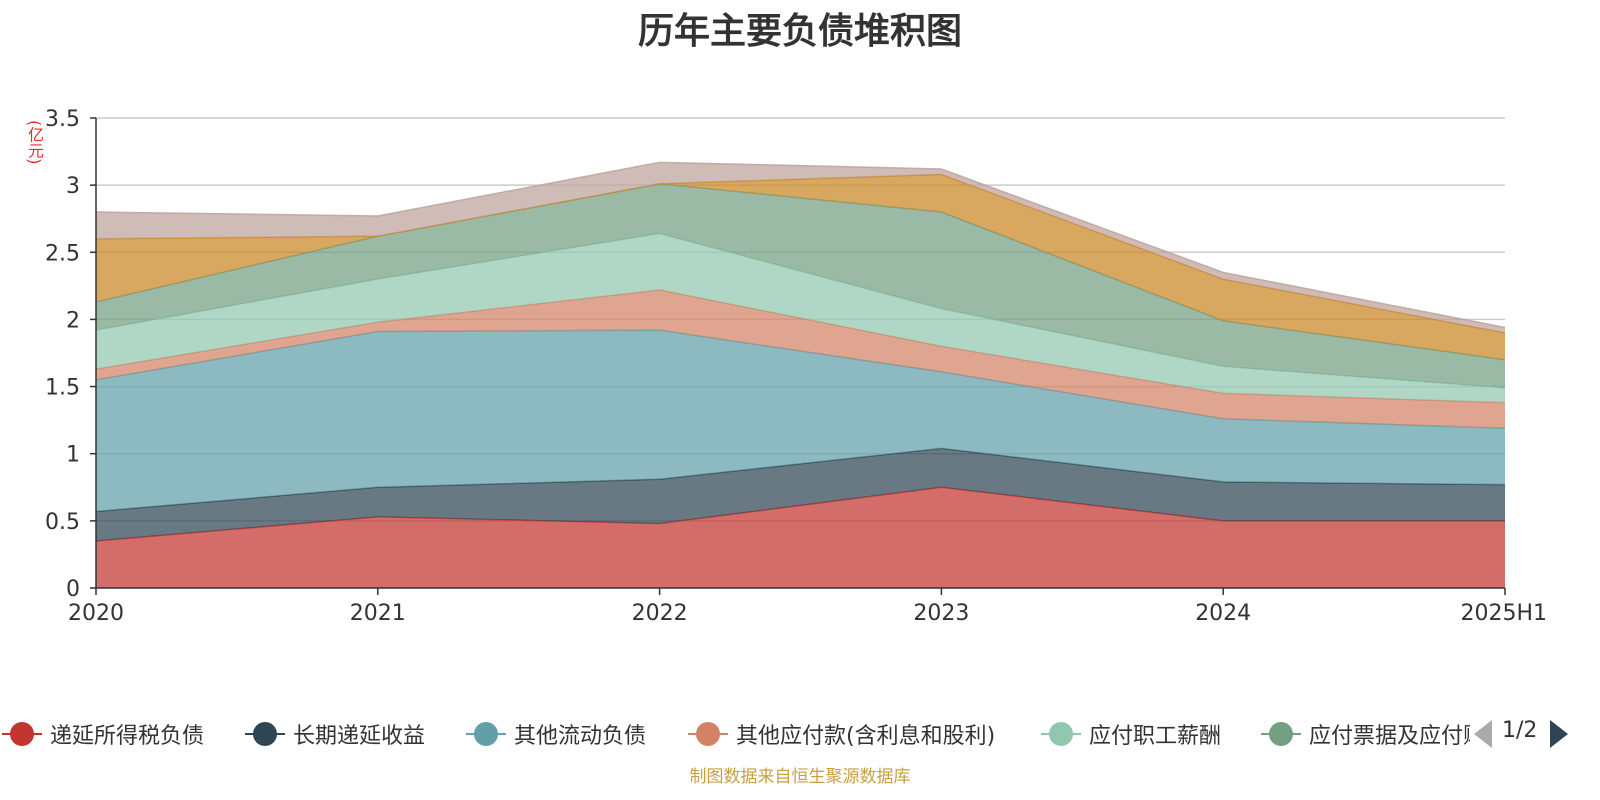 Image resolution: width=1600 pixels, height=800 pixels. I want to click on legend-item: 应付票据及应付账款, so click(1365, 734).